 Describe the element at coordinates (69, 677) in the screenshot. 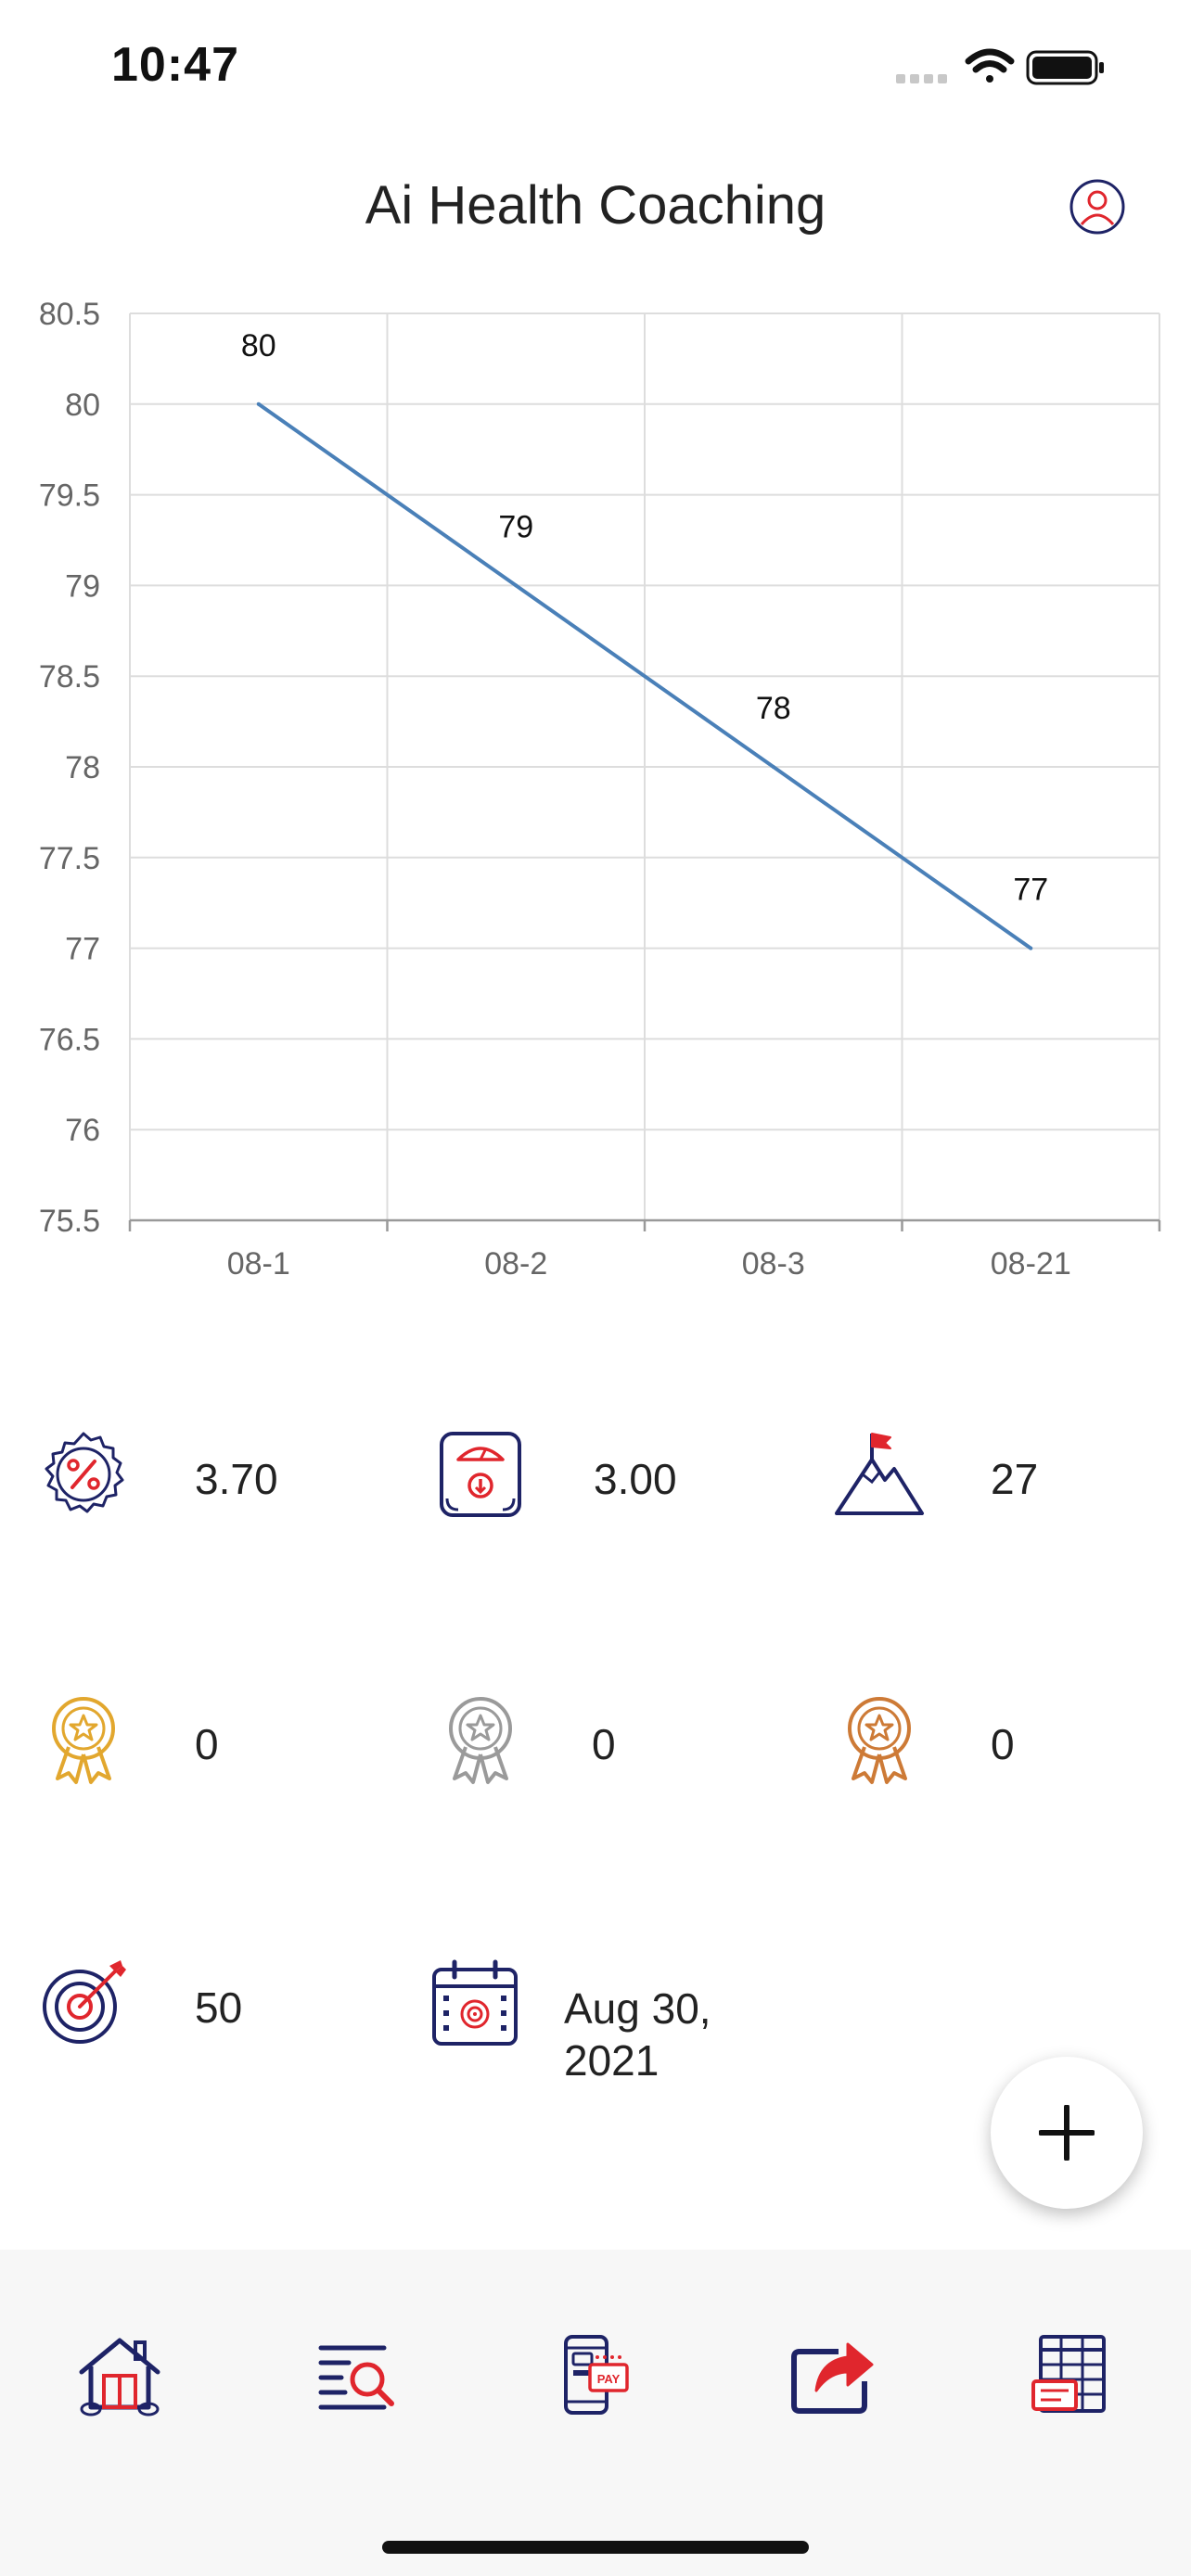

I see `chart-y-tick-label: 78.5` at that location.